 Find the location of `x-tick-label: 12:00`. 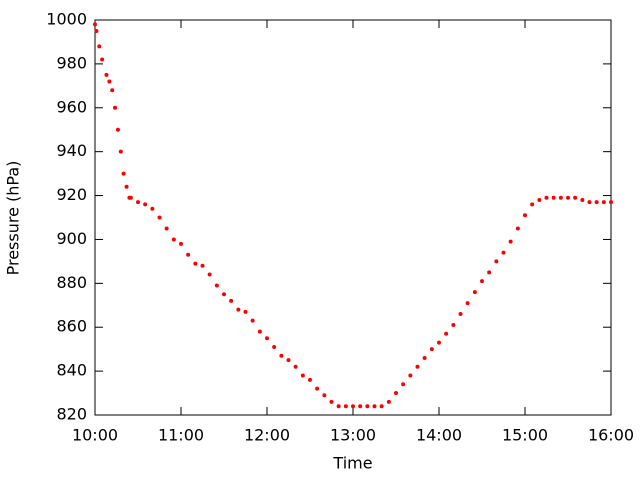

x-tick-label: 12:00 is located at coordinates (267, 435).